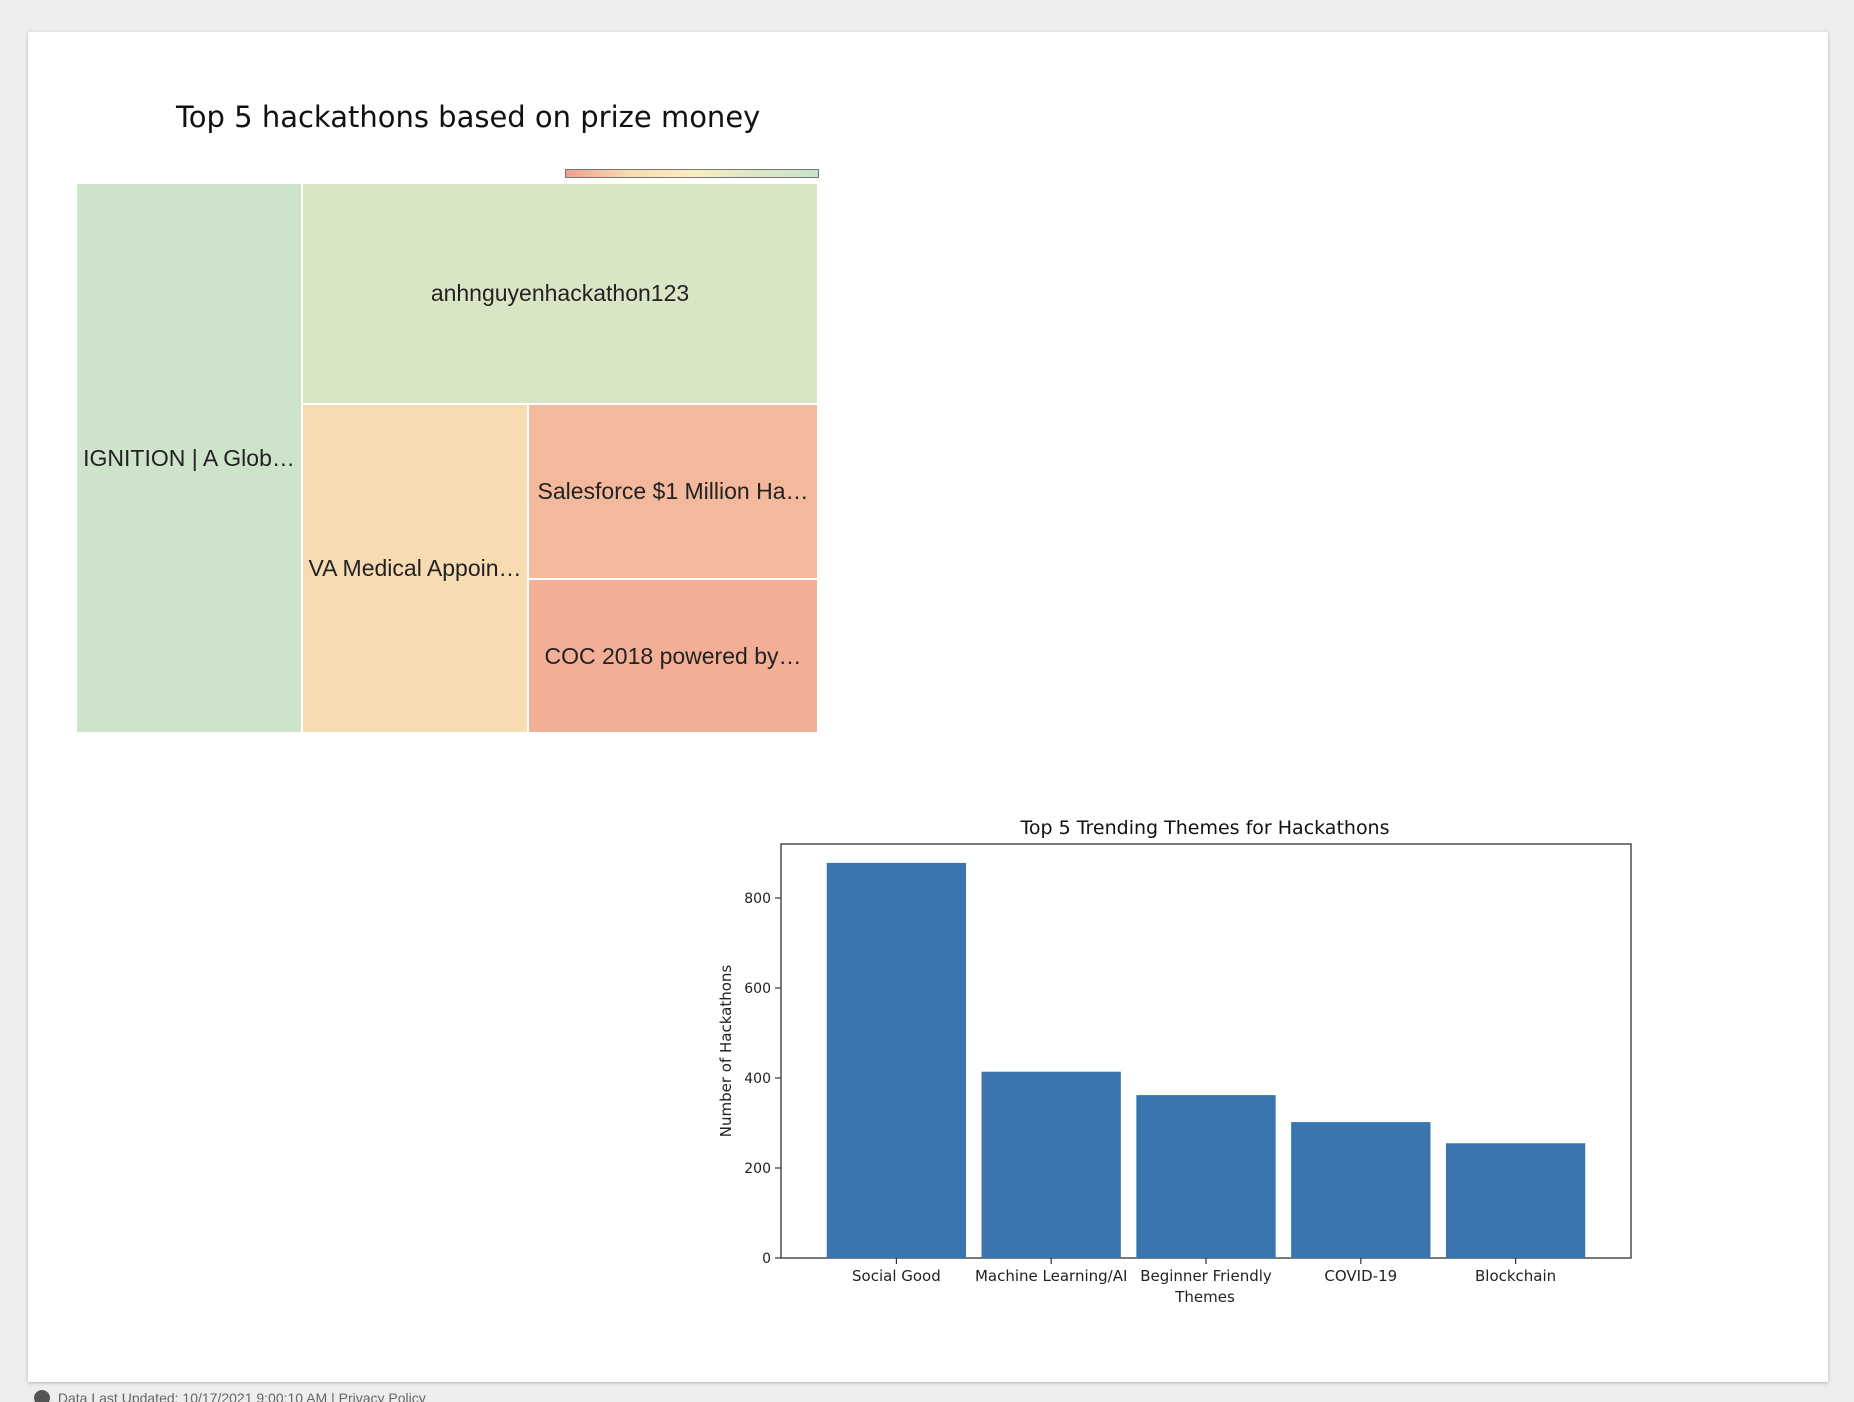  What do you see at coordinates (468, 117) in the screenshot?
I see `treemap-title: Top 5 hackathons based on prize money` at bounding box center [468, 117].